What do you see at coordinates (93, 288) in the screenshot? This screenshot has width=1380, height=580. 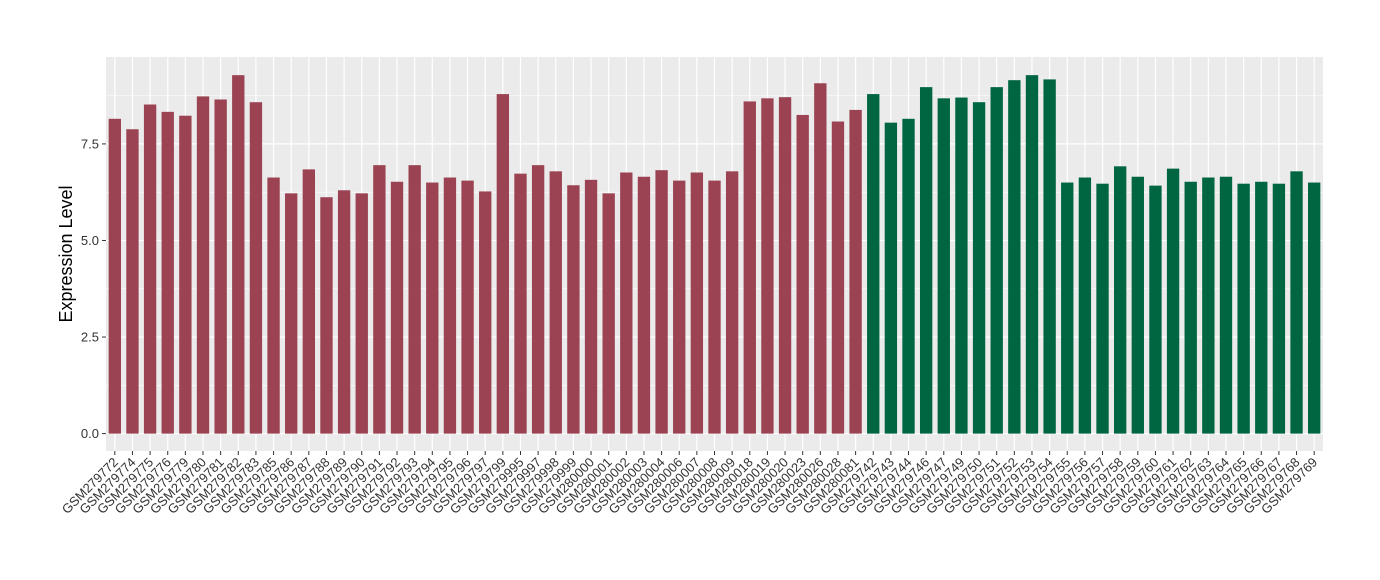 I see `y-axis: 0.0 2.5 5.0 7.5` at bounding box center [93, 288].